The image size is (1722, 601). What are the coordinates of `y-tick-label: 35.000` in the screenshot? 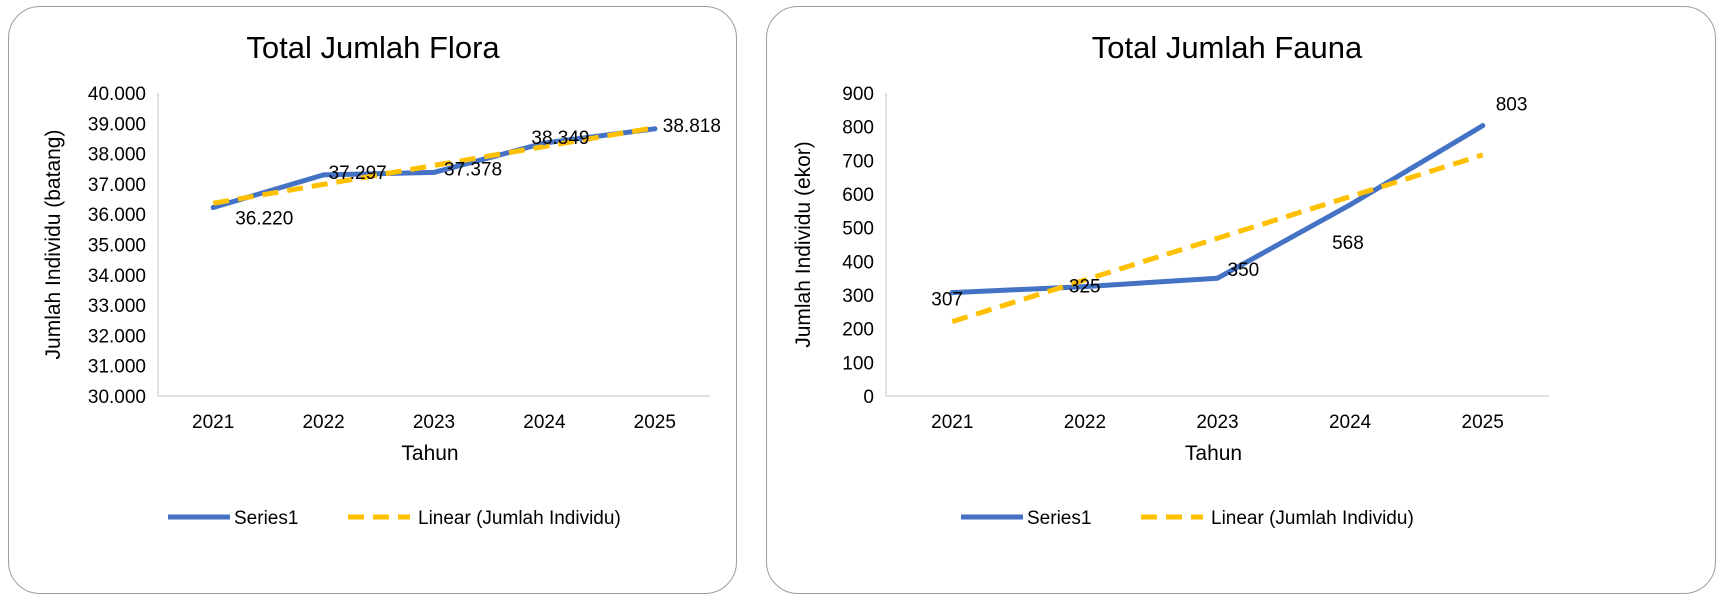 It's located at (117, 246).